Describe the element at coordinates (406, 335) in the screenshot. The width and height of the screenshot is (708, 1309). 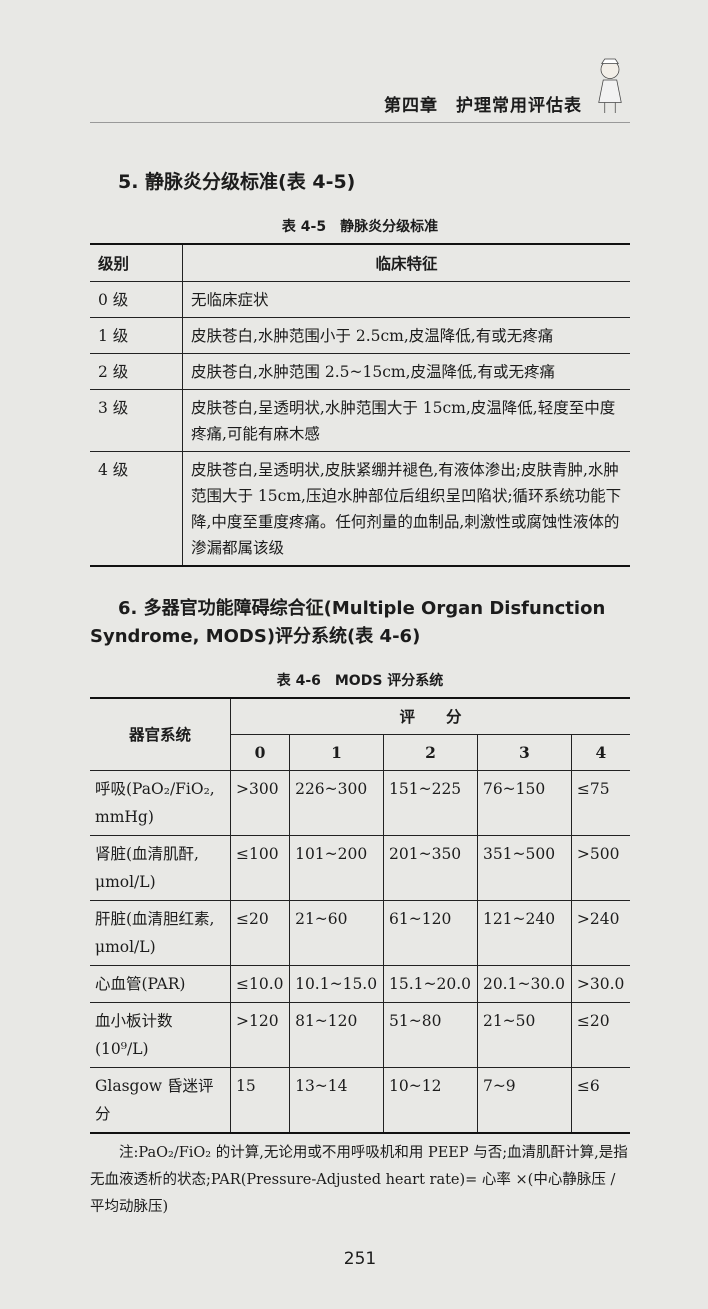
I see `feature-cell: 皮肤苍白,水肿范围小于 2.5cm,皮温降低,有或无疼痛` at that location.